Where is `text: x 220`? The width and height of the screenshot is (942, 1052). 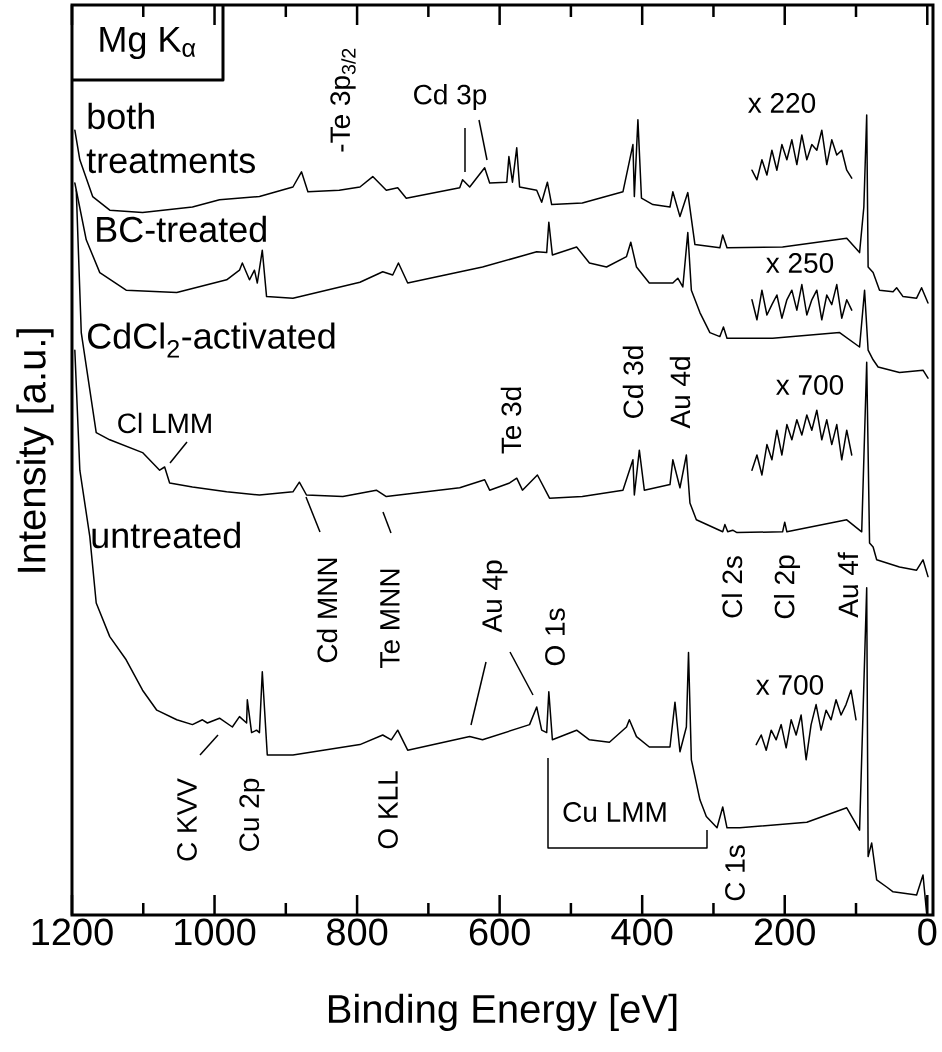
text: x 220 is located at coordinates (782, 103).